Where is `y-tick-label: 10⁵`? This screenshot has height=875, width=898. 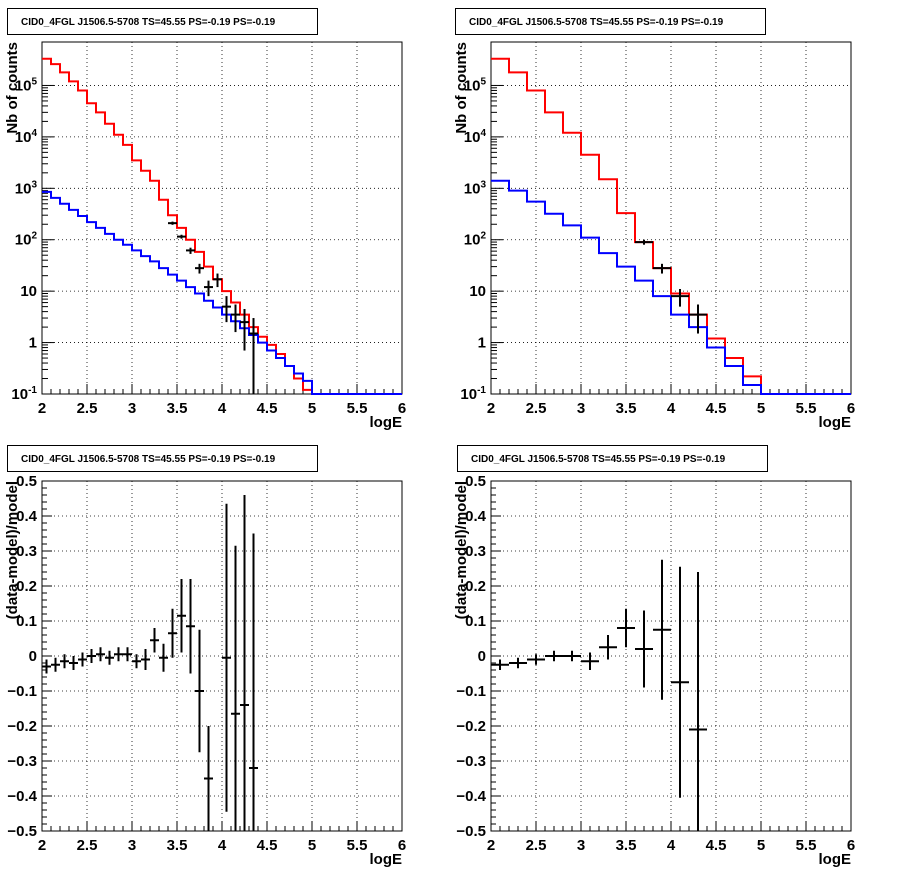 y-tick-label: 10⁵ is located at coordinates (26, 85).